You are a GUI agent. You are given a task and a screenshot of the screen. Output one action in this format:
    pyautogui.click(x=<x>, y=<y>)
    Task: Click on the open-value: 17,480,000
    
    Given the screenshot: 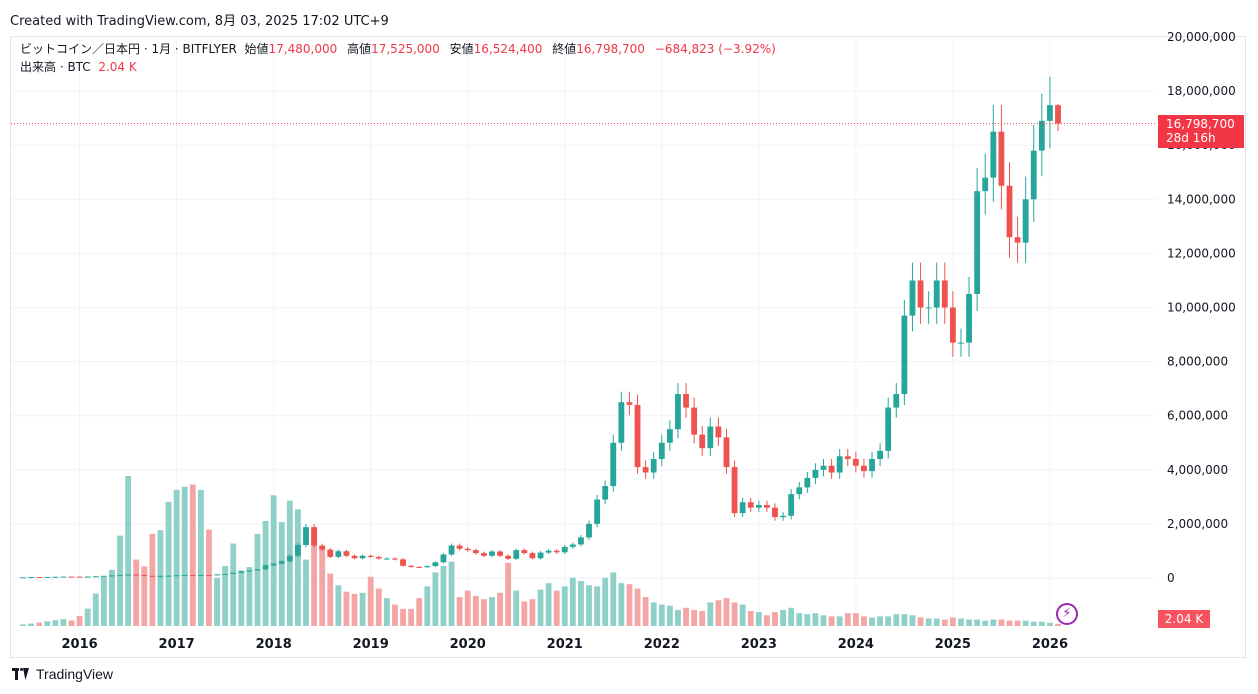 What is the action you would take?
    pyautogui.click(x=303, y=49)
    